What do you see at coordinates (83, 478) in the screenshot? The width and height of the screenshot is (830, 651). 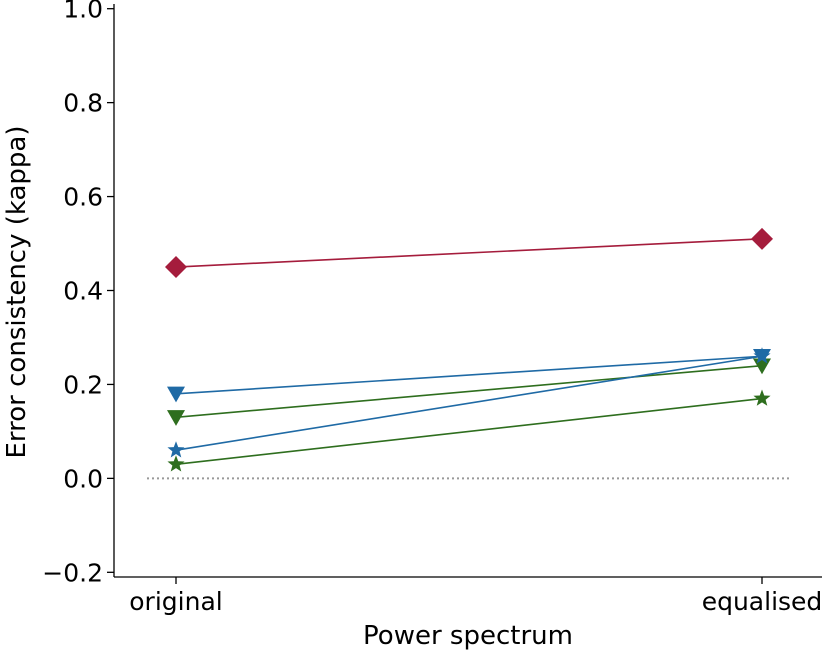 I see `y-tick-label: 0.0` at bounding box center [83, 478].